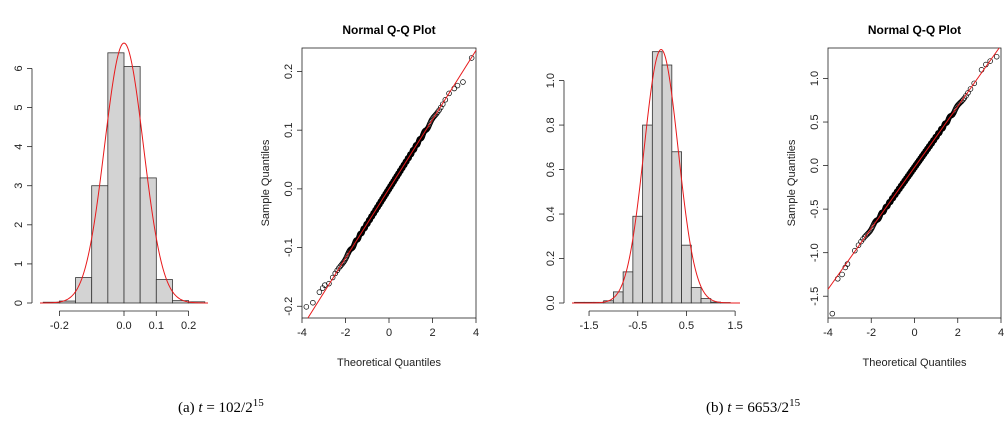  I want to click on y-tick-label: 0.4, so click(551, 213).